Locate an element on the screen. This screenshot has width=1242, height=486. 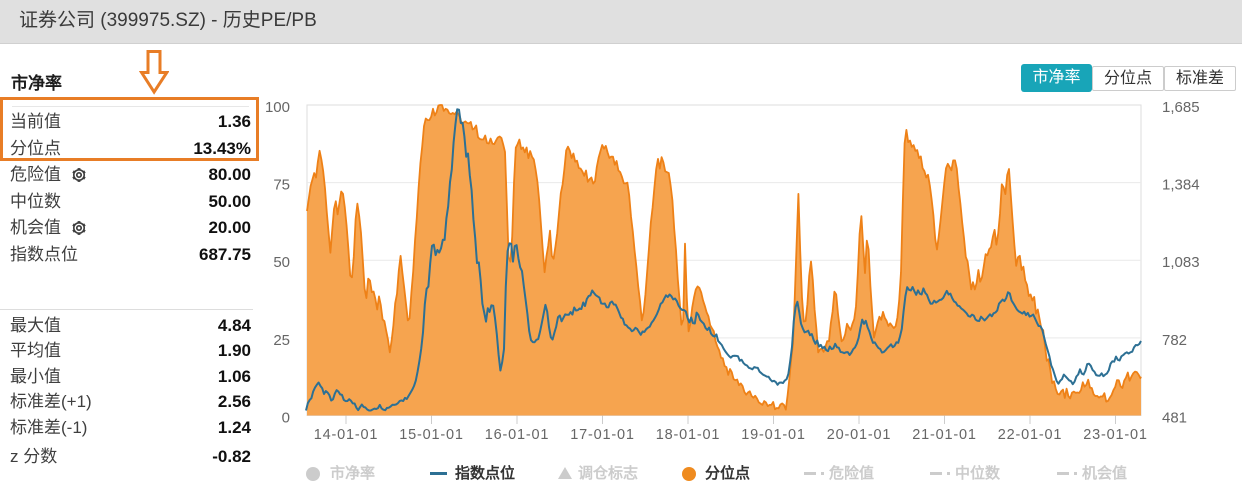
svg-text: 21-01-01 is located at coordinates (944, 435).